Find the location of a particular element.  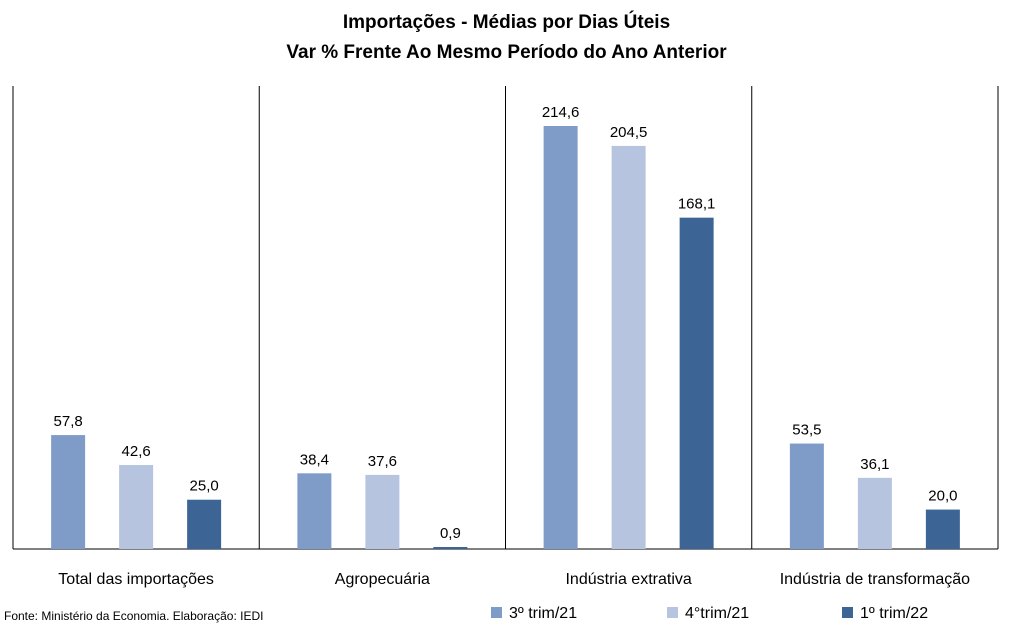

chart-title: Importações - Médias por Dias Úteis is located at coordinates (506, 22).